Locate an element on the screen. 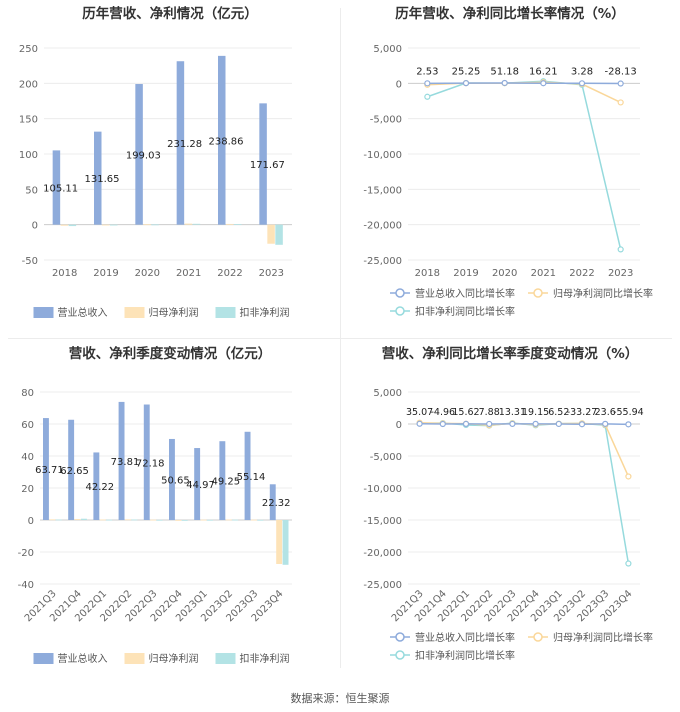 This screenshot has height=712, width=680. revenue-data-label: 55.14 is located at coordinates (251, 477).